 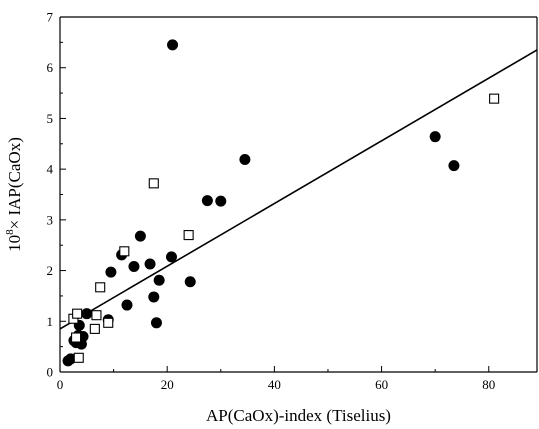 I want to click on x-tick-label: 40, so click(x=274, y=384).